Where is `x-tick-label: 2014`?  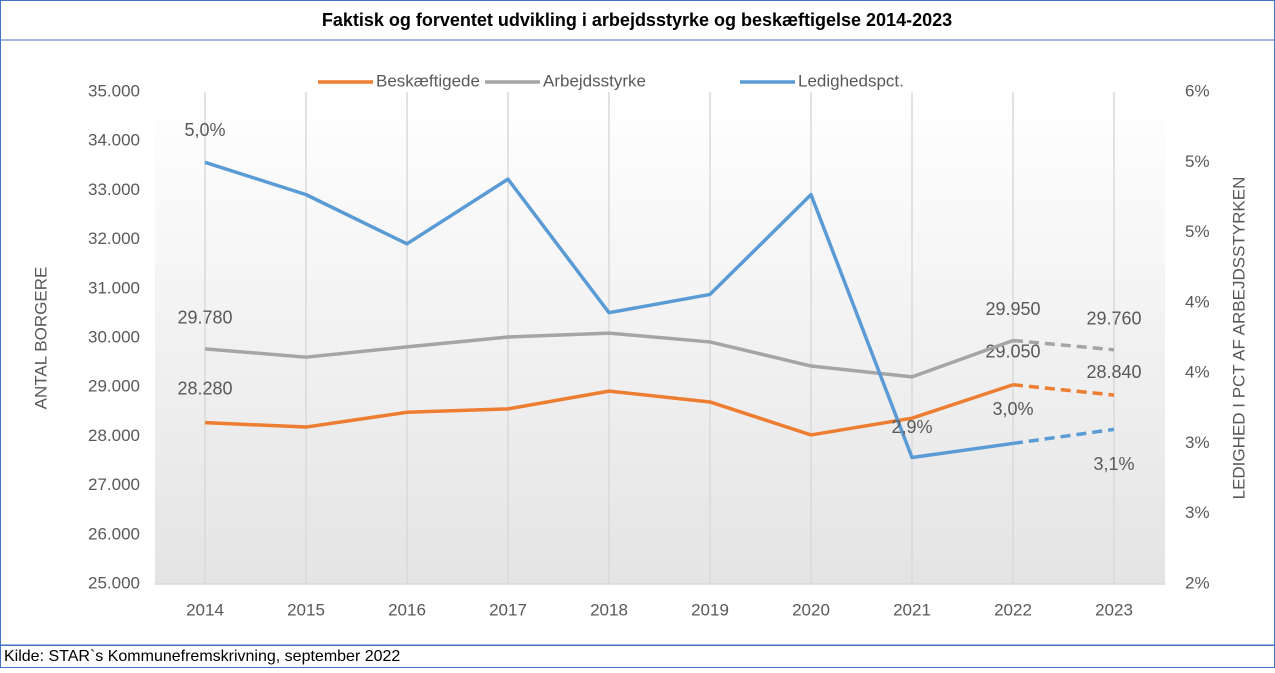 x-tick-label: 2014 is located at coordinates (205, 609).